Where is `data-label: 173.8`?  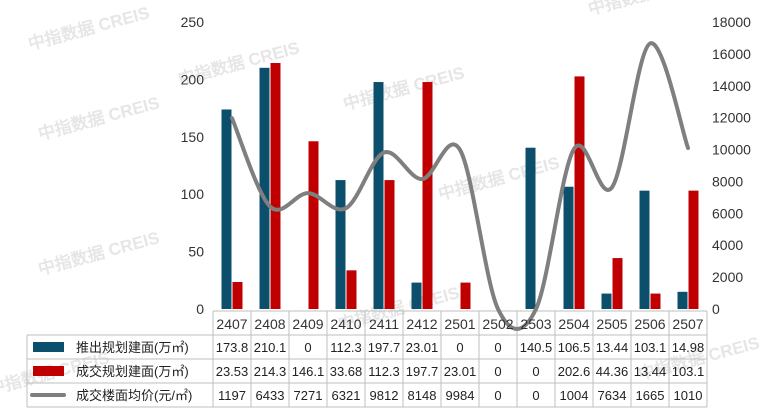
data-label: 173.8 is located at coordinates (232, 347).